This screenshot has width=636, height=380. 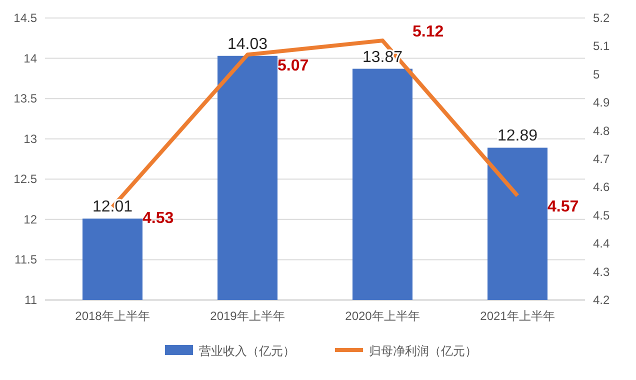 I want to click on y-tick-label: 12, so click(x=31, y=219).